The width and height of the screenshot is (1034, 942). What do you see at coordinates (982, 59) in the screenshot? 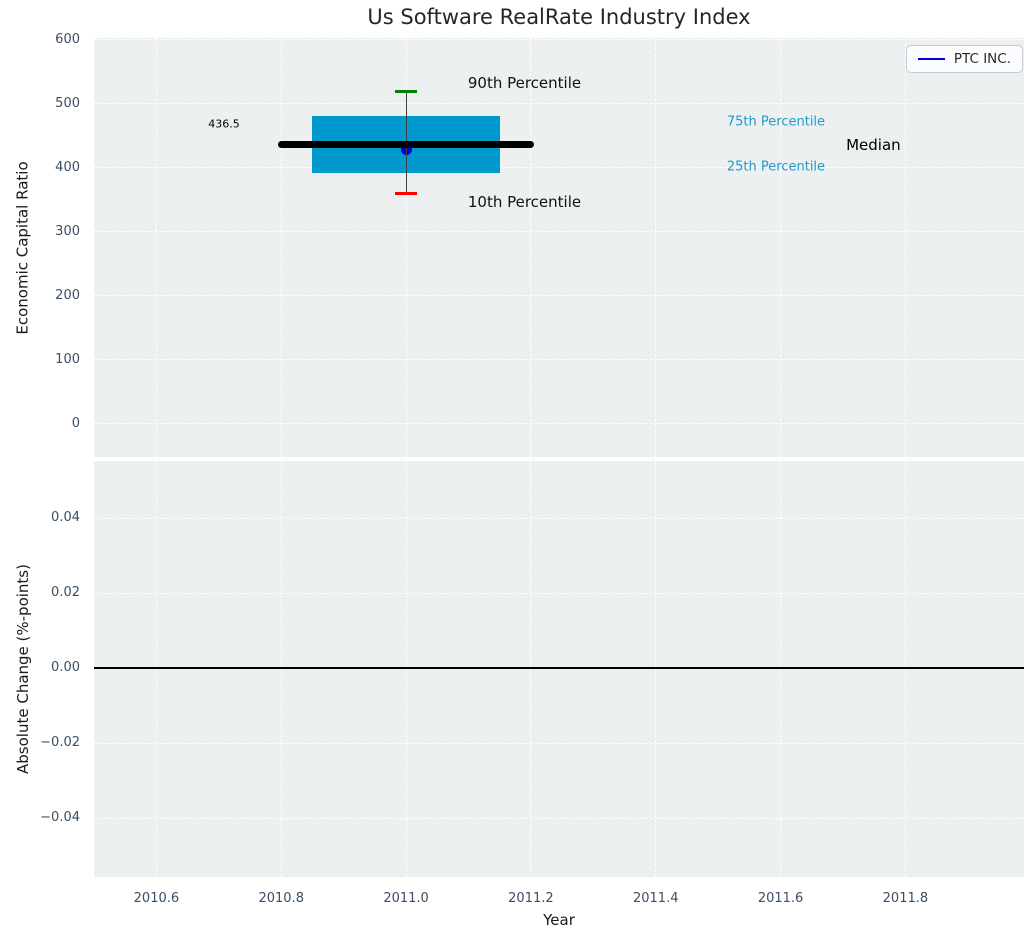
I see `legend-label: PTC INC.` at bounding box center [982, 59].